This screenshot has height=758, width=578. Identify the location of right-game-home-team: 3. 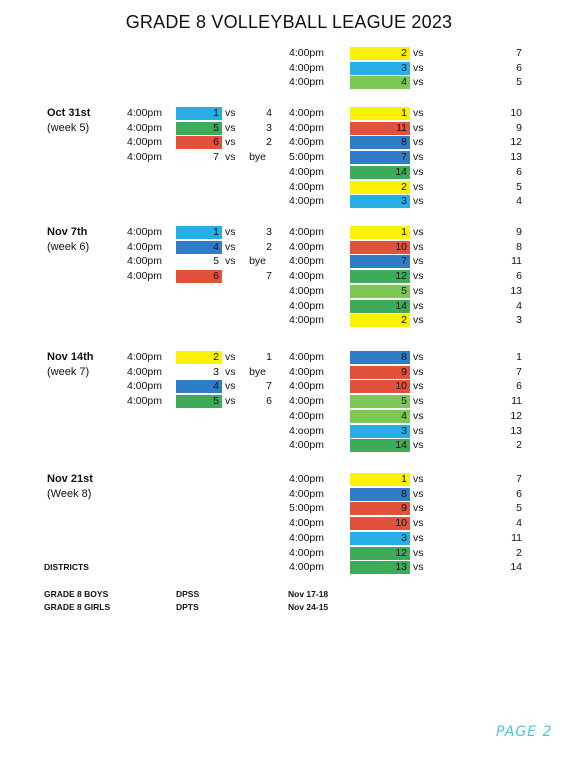
(404, 538).